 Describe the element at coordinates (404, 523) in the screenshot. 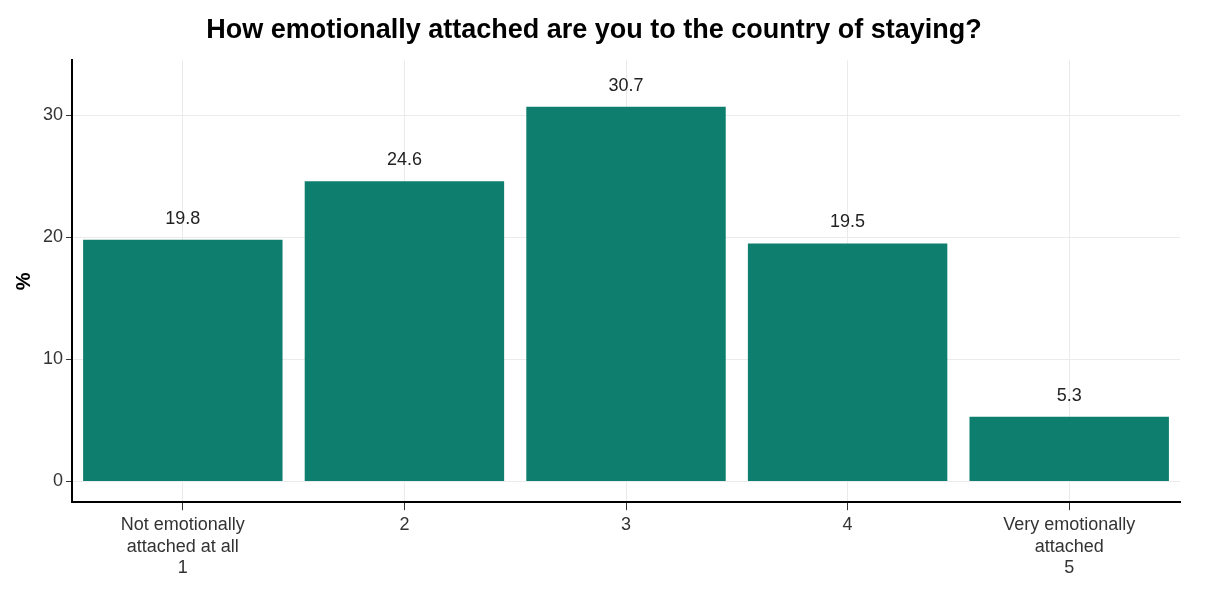

I see `x-tick-label: 2` at that location.